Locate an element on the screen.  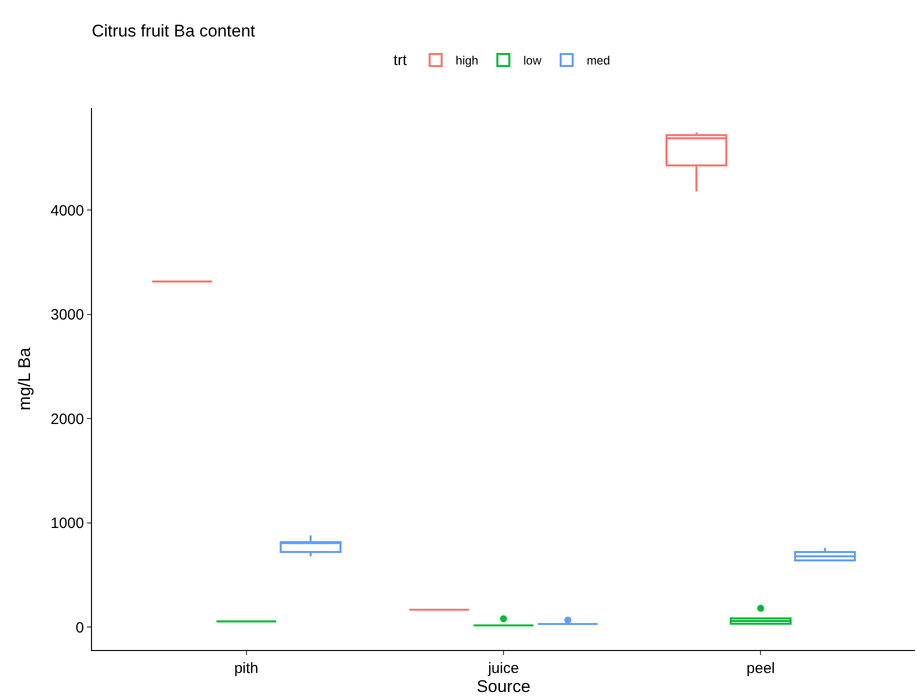
x-tick-label: peel is located at coordinates (760, 668).